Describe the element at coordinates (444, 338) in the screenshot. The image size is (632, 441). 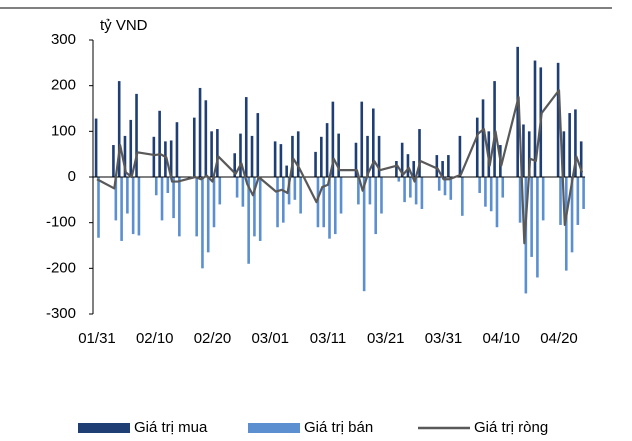
I see `x-tick-label: 03/31` at that location.